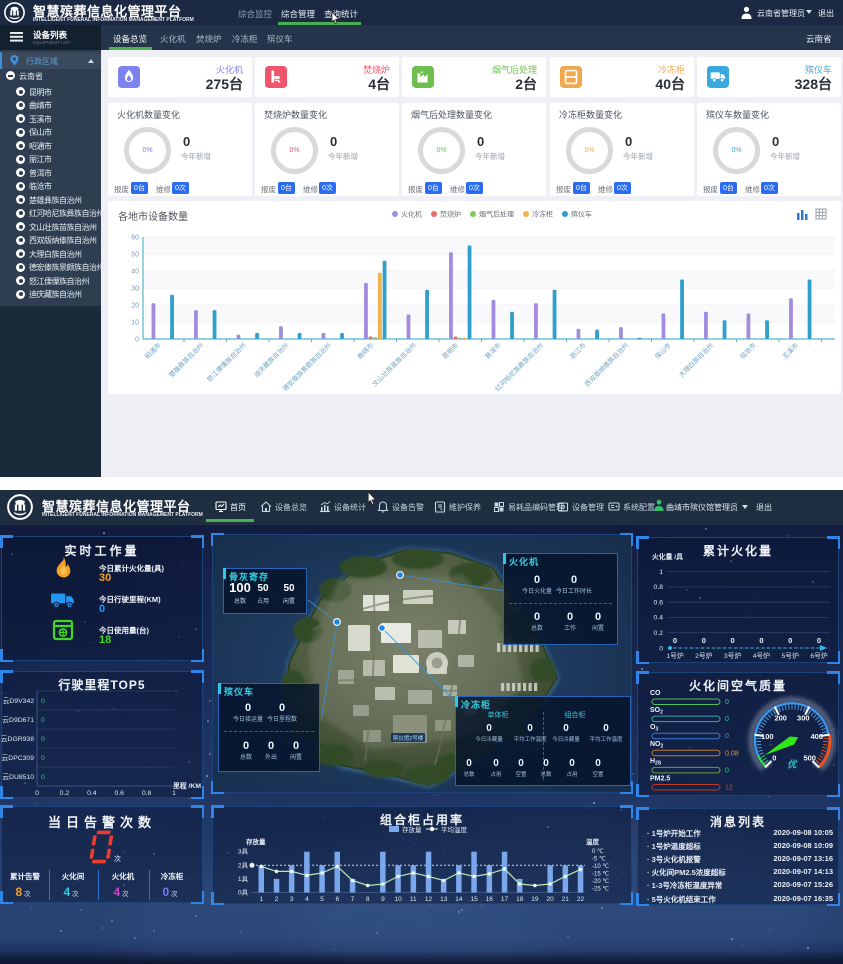 The image size is (843, 964). Describe the element at coordinates (654, 728) in the screenshot. I see `svg-text: O3` at that location.